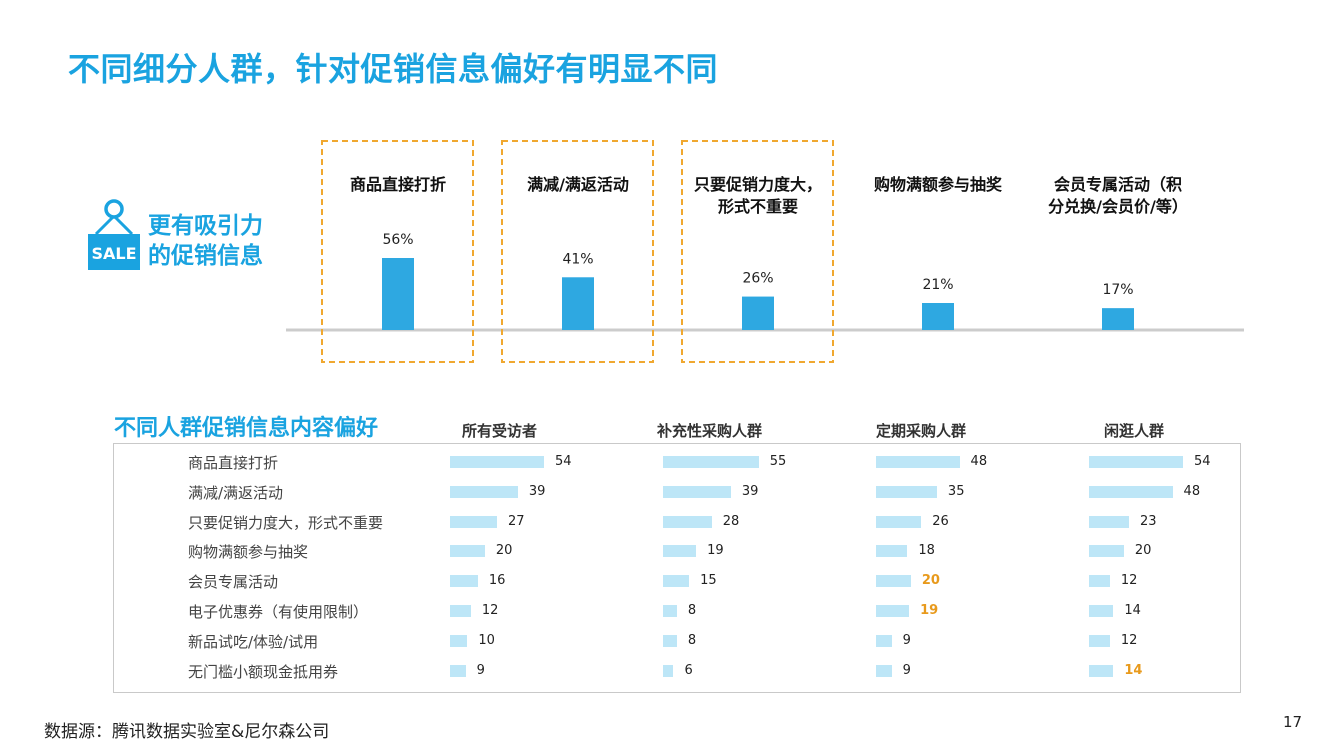 The width and height of the screenshot is (1320, 743). I want to click on row-label: 只要促销力度大，形式不重要, so click(286, 522).